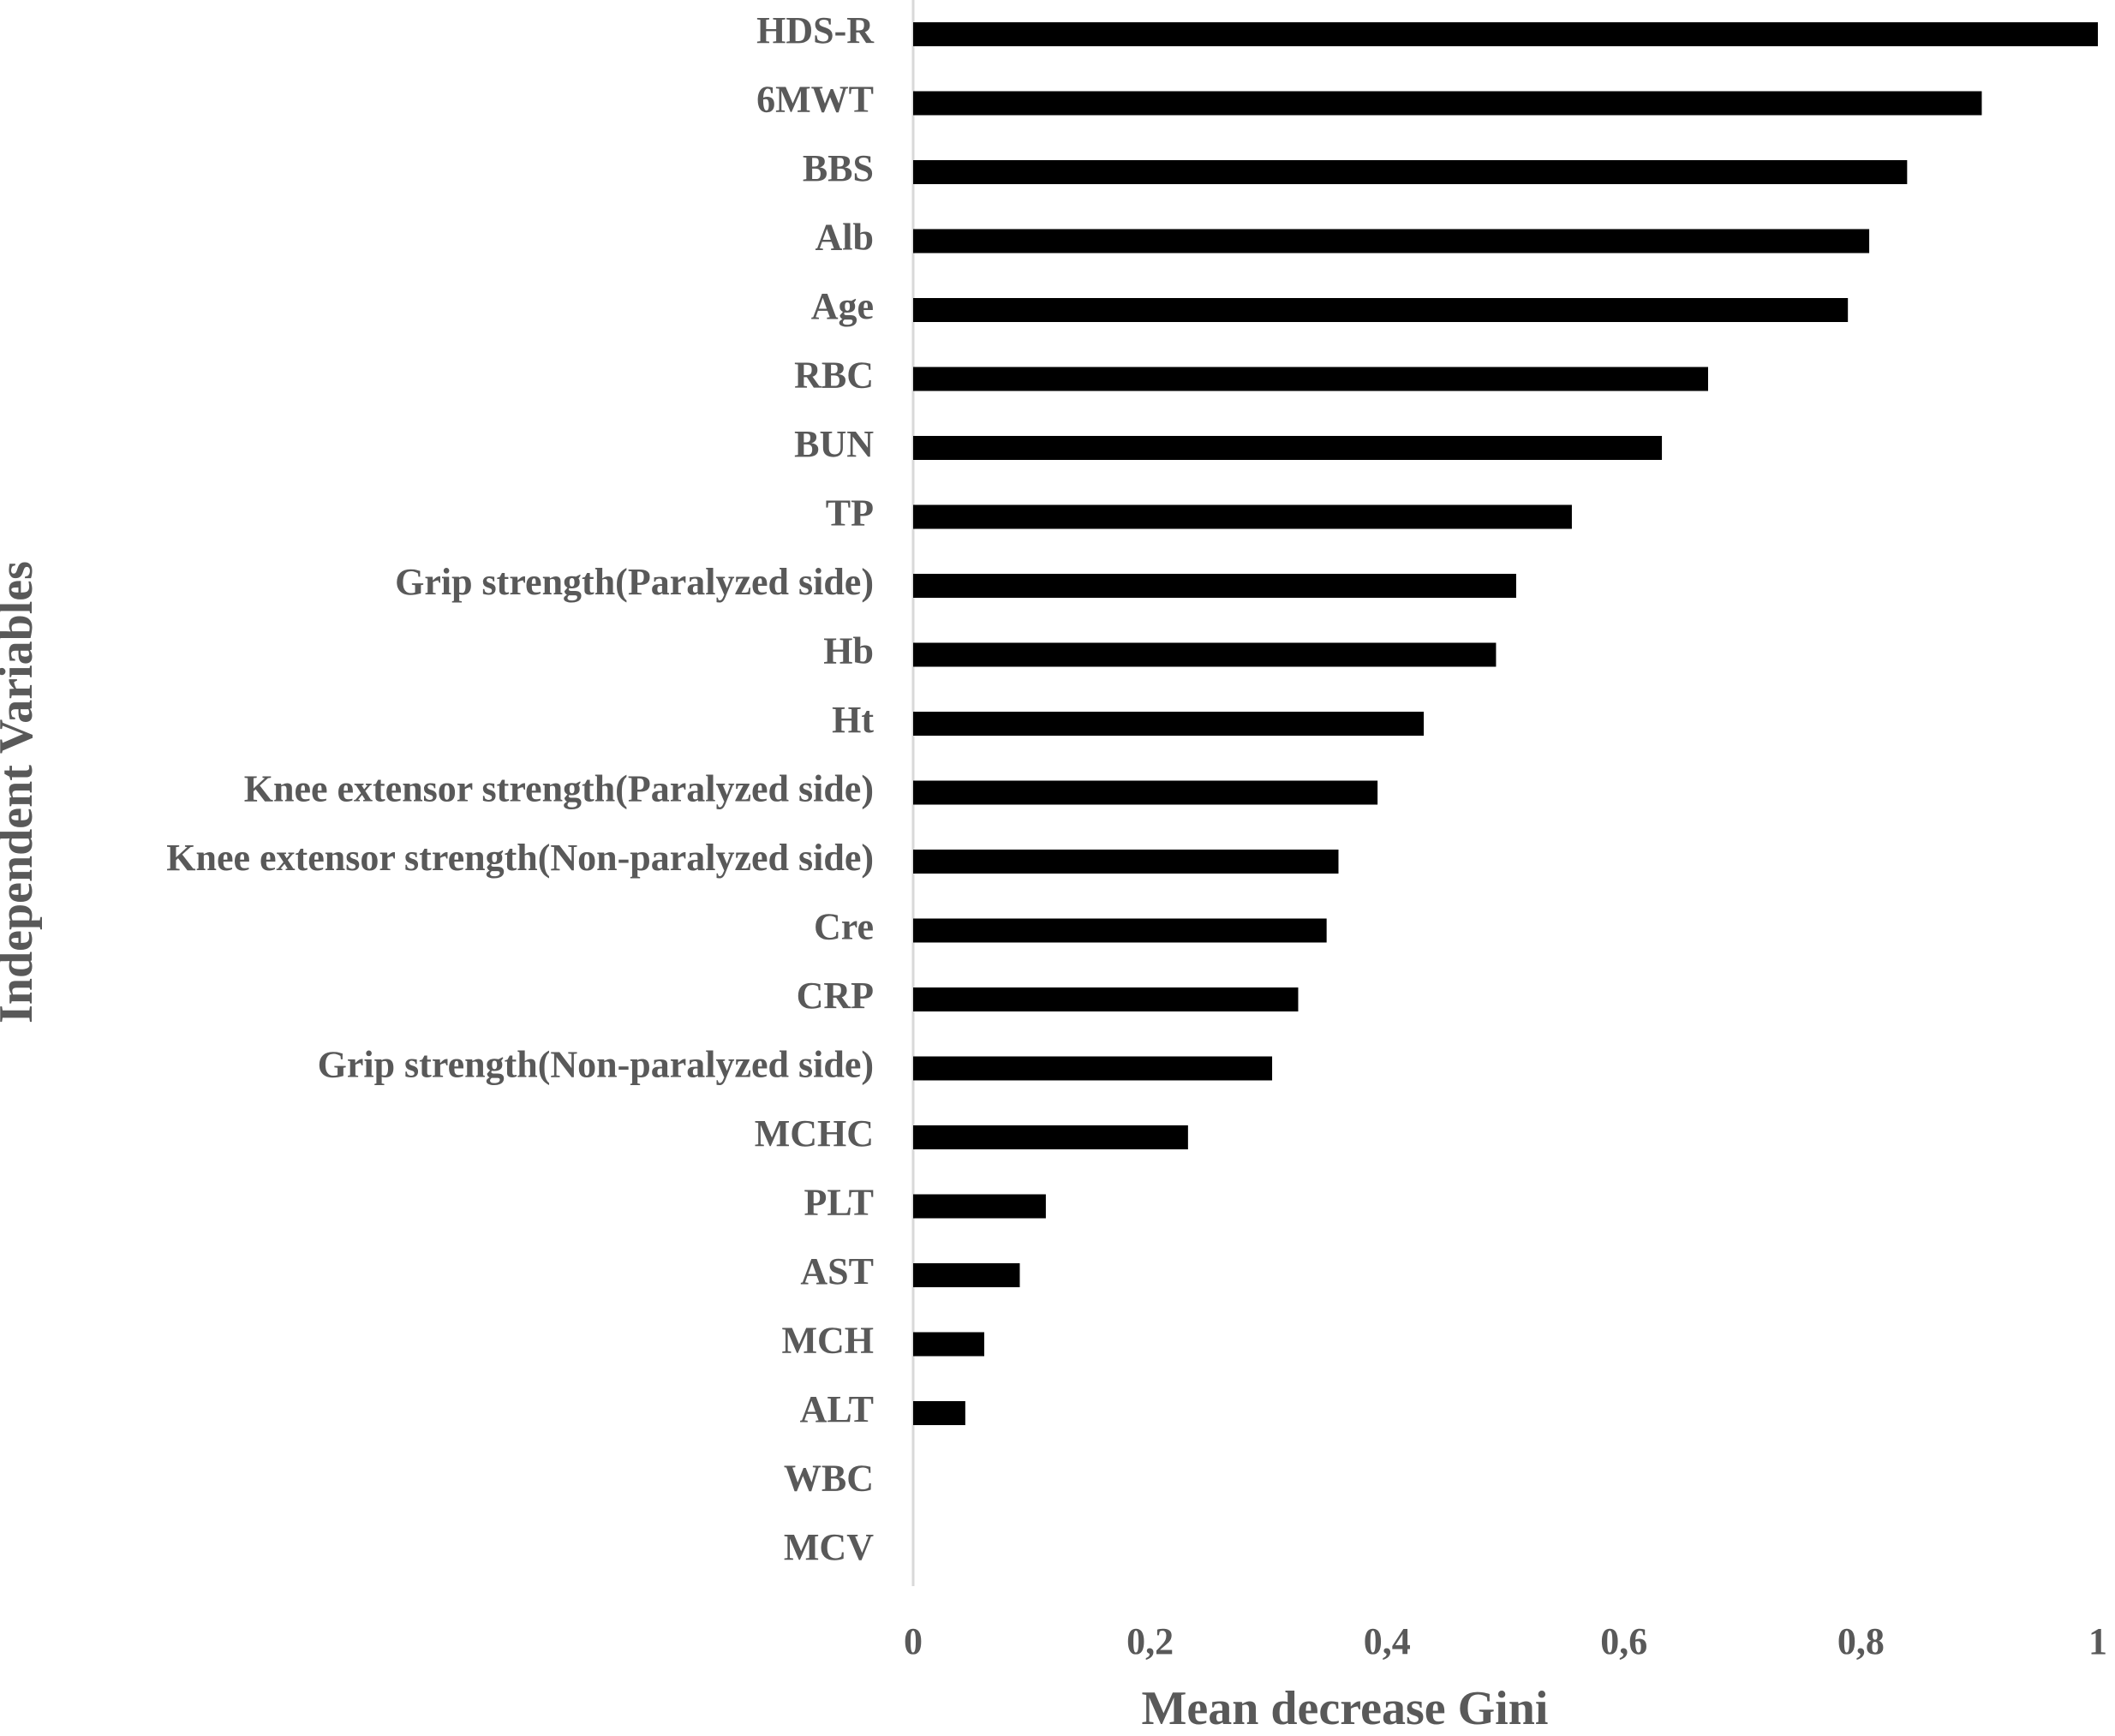 The width and height of the screenshot is (2115, 1736). I want to click on y-tick-label: MCV, so click(829, 1547).